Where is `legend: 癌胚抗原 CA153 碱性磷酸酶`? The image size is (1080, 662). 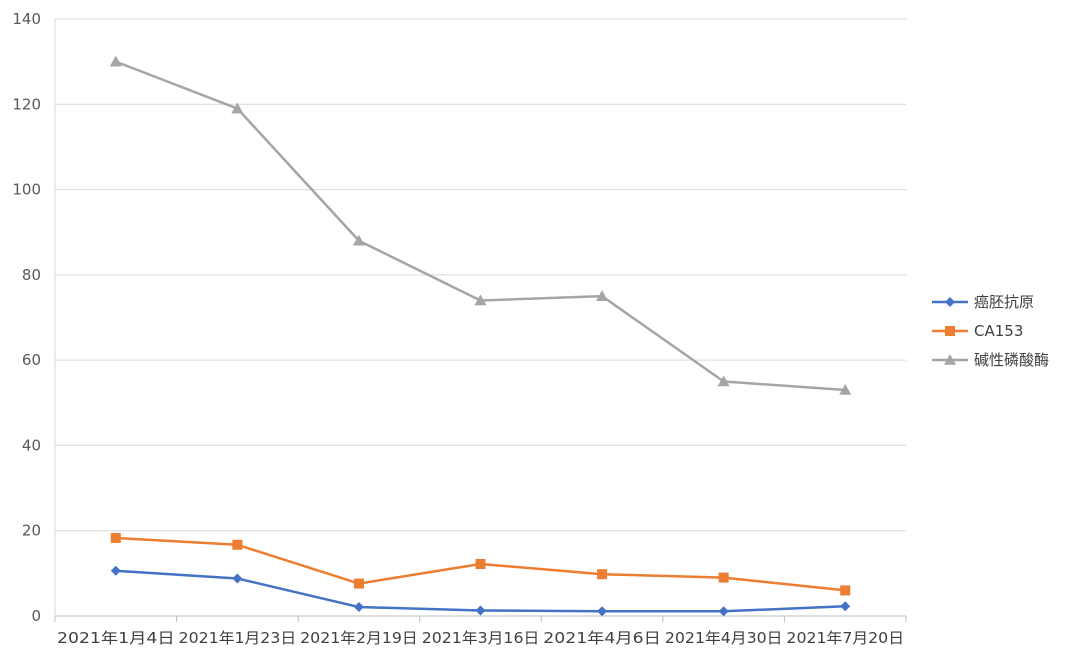
legend: 癌胚抗原 CA153 碱性磷酸酶 is located at coordinates (990, 331).